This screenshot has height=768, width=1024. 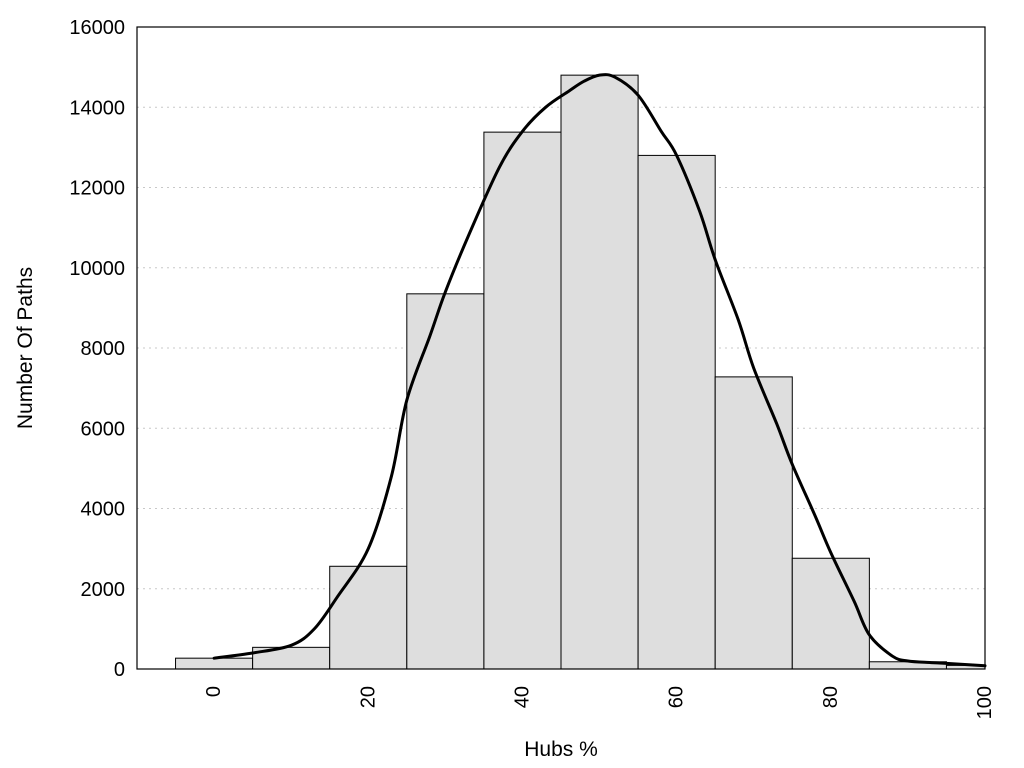 I want to click on y-tick-labels: 0 2000 4000 6000 8000 10000 12000 14000 16000, so click(x=97, y=349).